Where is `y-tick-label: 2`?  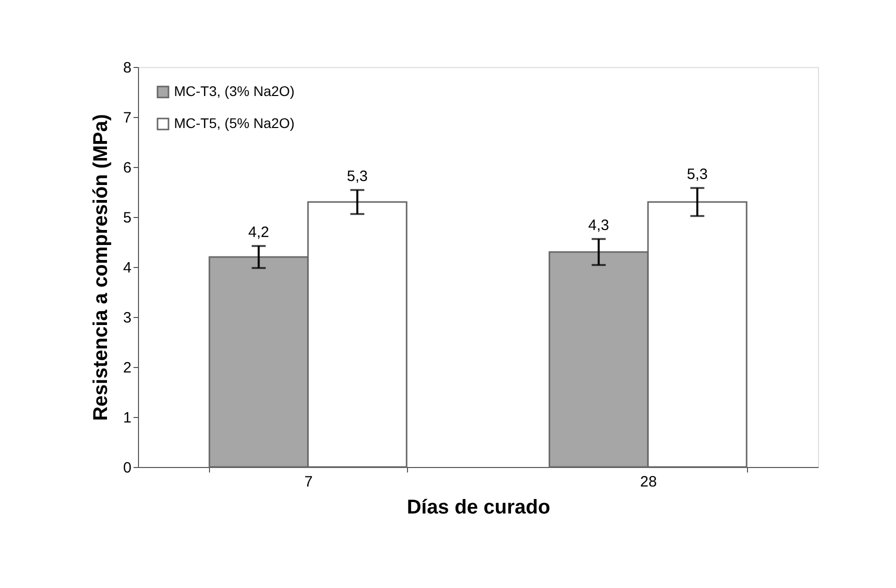 y-tick-label: 2 is located at coordinates (127, 368).